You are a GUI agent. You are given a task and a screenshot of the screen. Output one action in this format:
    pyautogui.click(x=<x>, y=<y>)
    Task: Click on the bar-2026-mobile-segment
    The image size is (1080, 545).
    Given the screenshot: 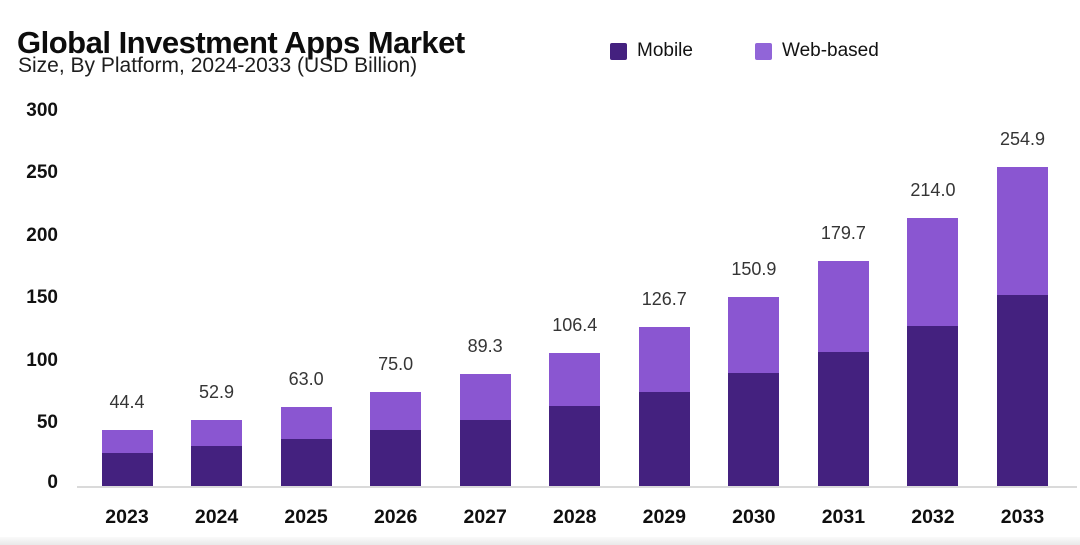 What is the action you would take?
    pyautogui.click(x=396, y=457)
    